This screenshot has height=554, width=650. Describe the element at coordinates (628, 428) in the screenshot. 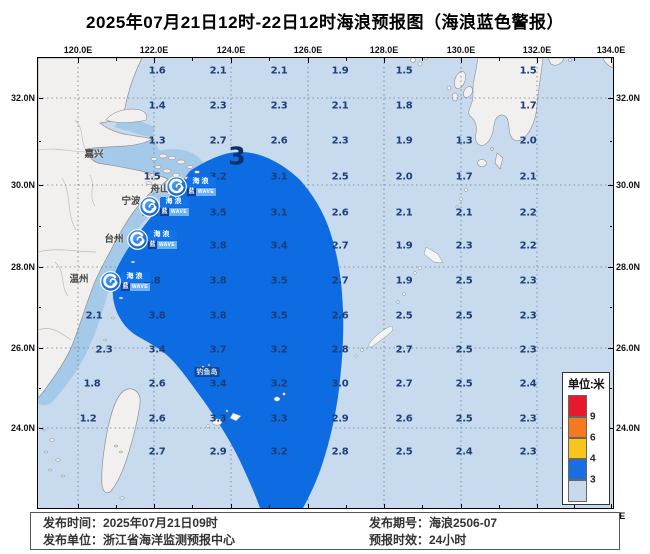

I see `lat-label-right: 24.0N` at that location.